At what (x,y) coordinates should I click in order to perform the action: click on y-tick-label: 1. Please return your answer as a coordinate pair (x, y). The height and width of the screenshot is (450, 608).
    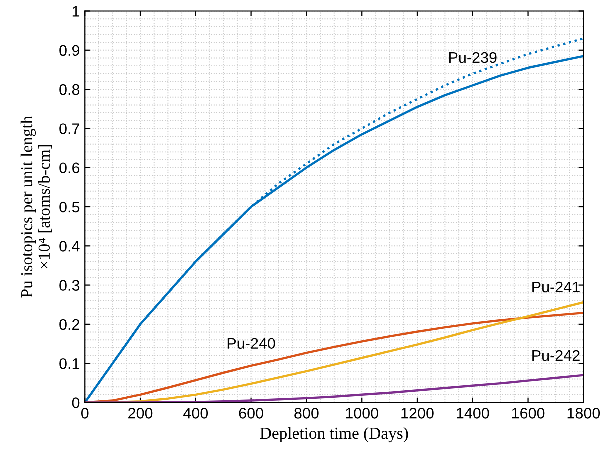
    Looking at the image, I should click on (76, 11).